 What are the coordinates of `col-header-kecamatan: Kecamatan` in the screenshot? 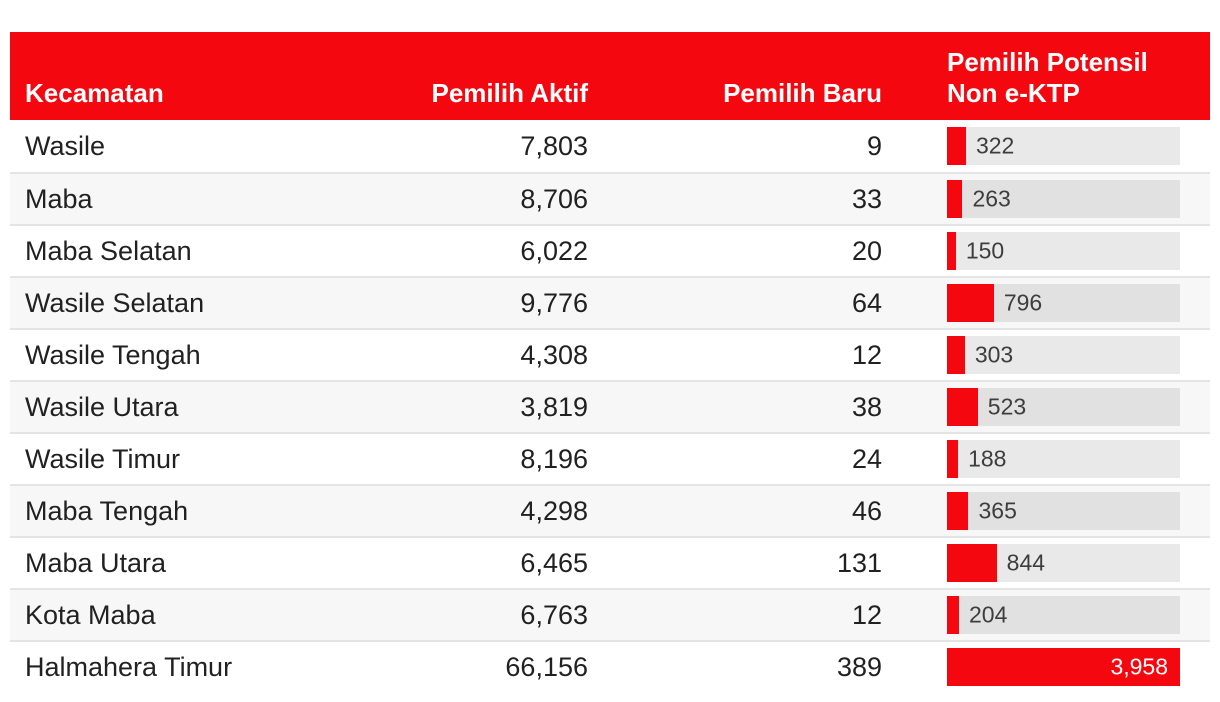 It's located at (94, 93).